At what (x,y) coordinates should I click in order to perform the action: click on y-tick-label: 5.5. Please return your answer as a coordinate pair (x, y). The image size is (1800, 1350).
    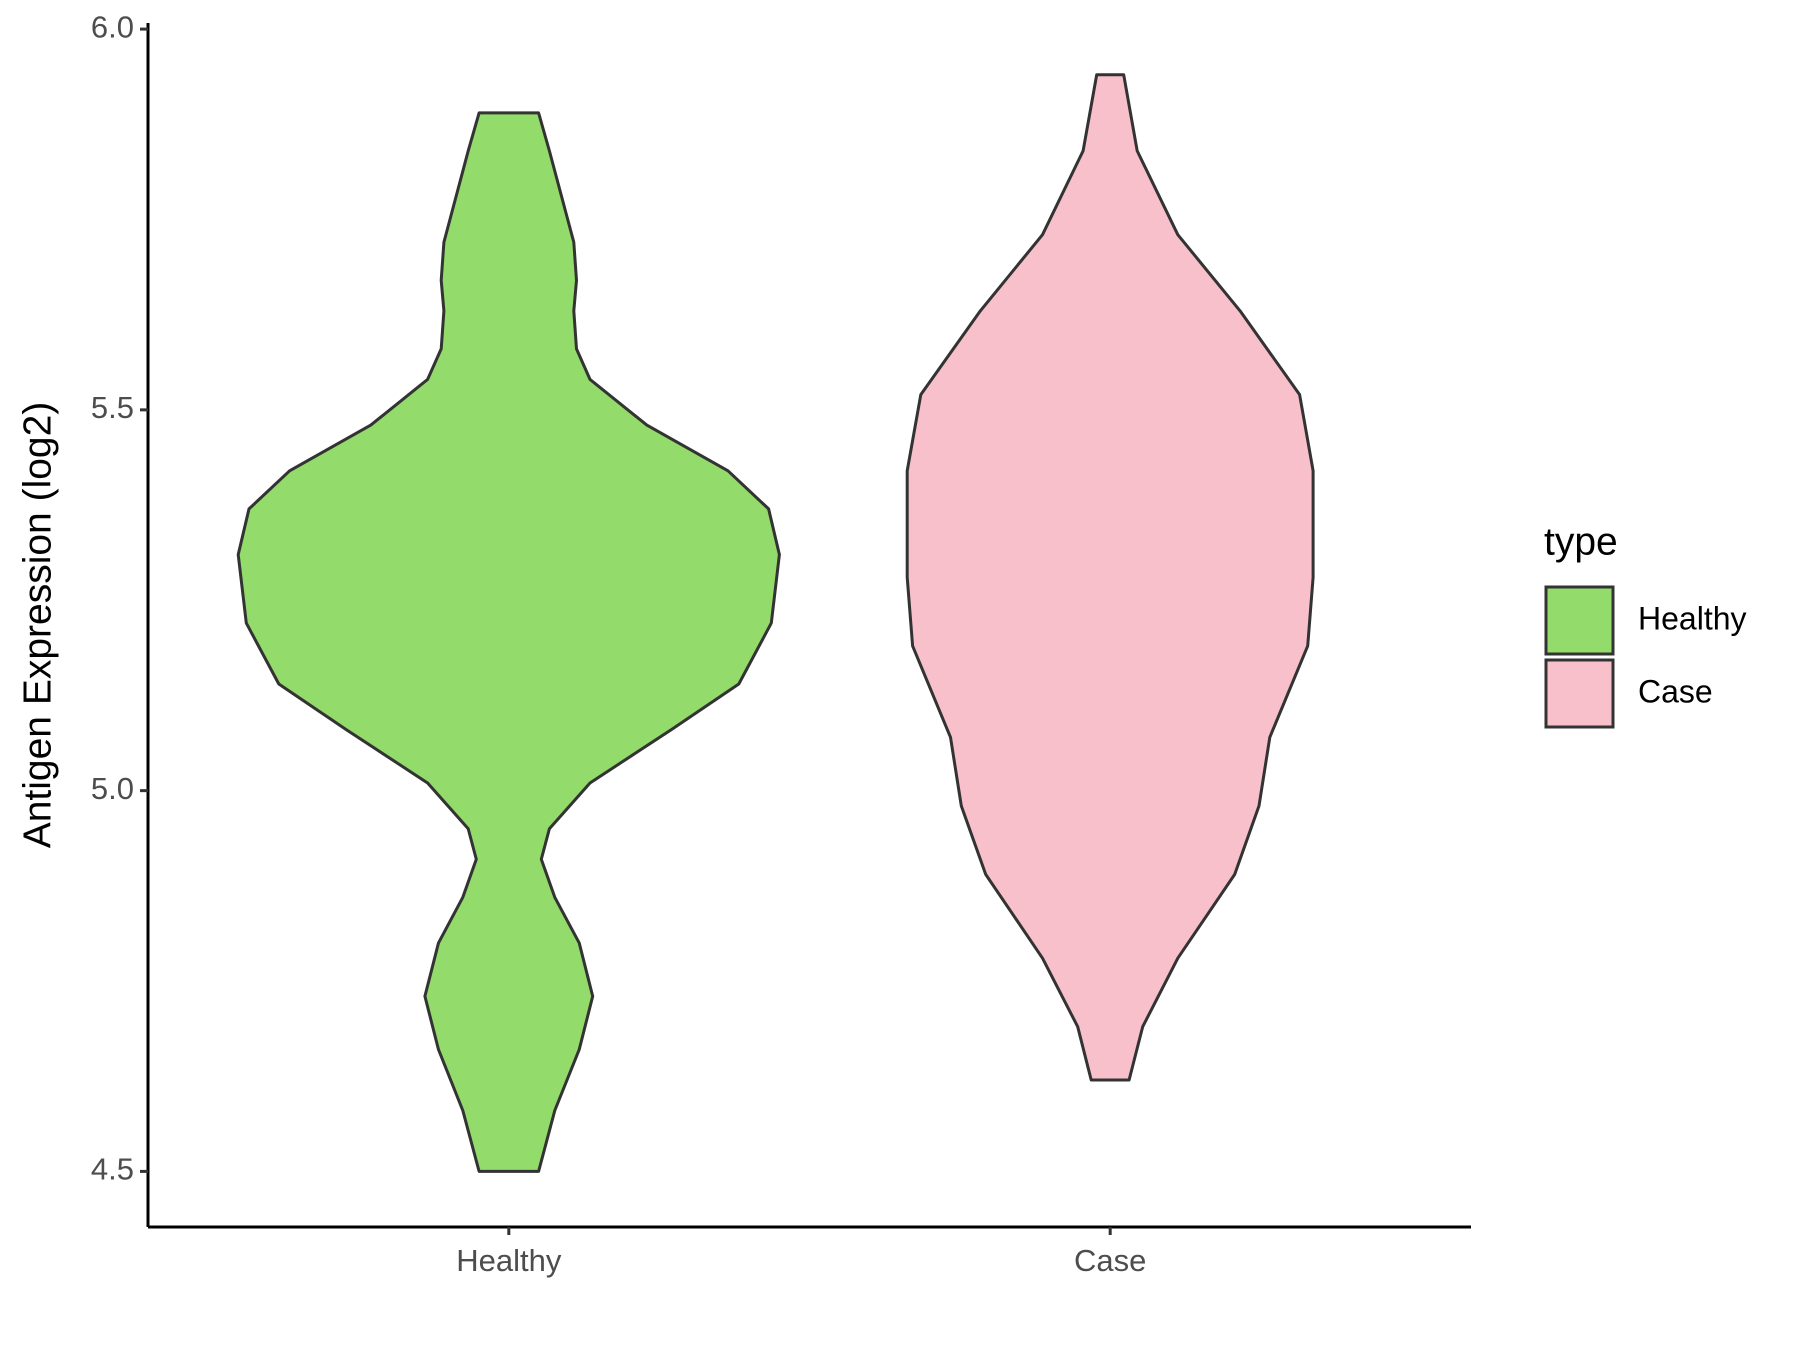
    Looking at the image, I should click on (112, 407).